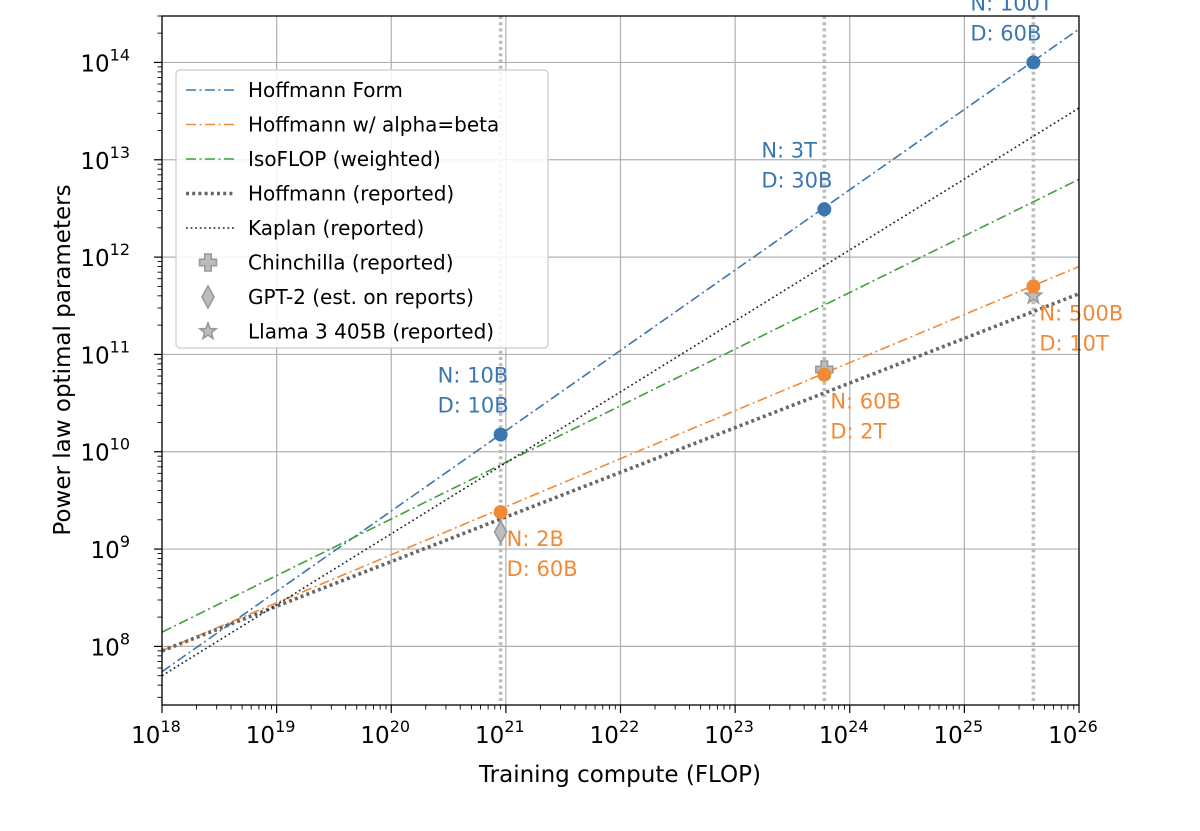 This screenshot has width=1200, height=831. Describe the element at coordinates (865, 402) in the screenshot. I see `annotation-n: N: 60B` at that location.